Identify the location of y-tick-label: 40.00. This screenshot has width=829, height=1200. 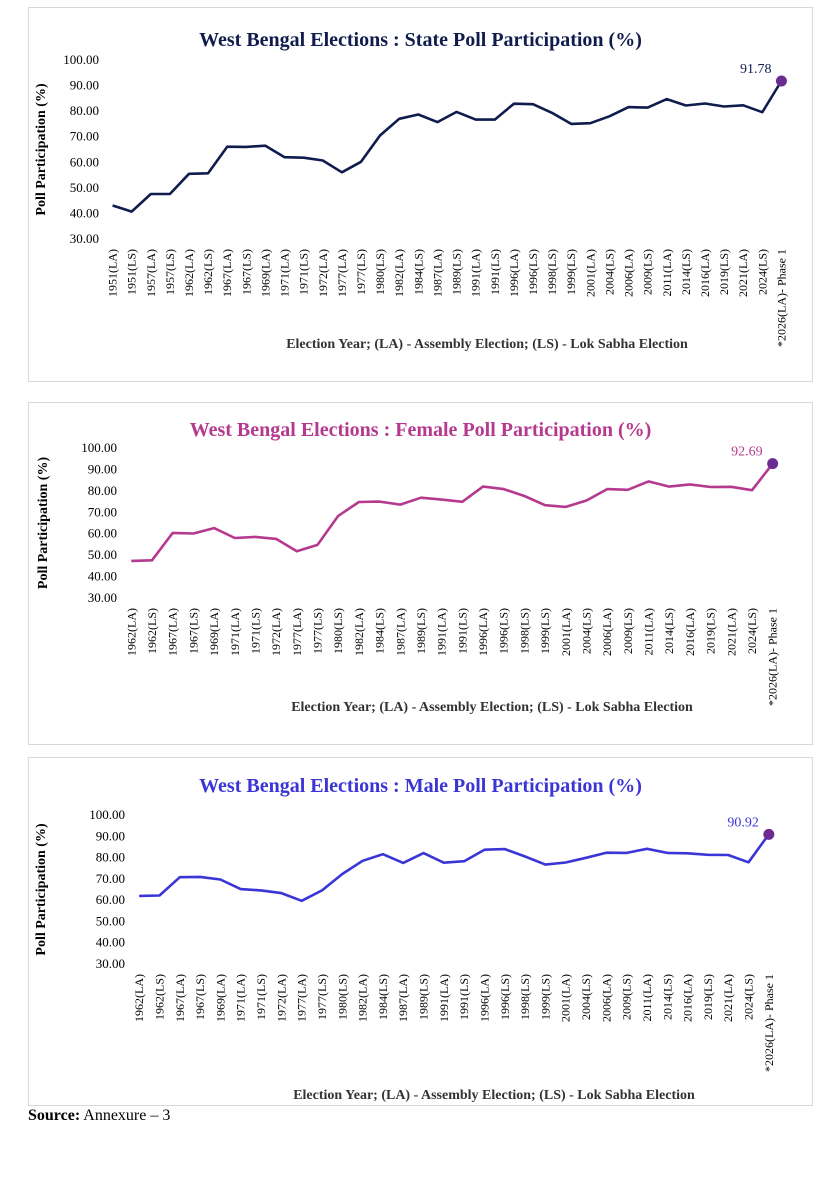
(102, 576).